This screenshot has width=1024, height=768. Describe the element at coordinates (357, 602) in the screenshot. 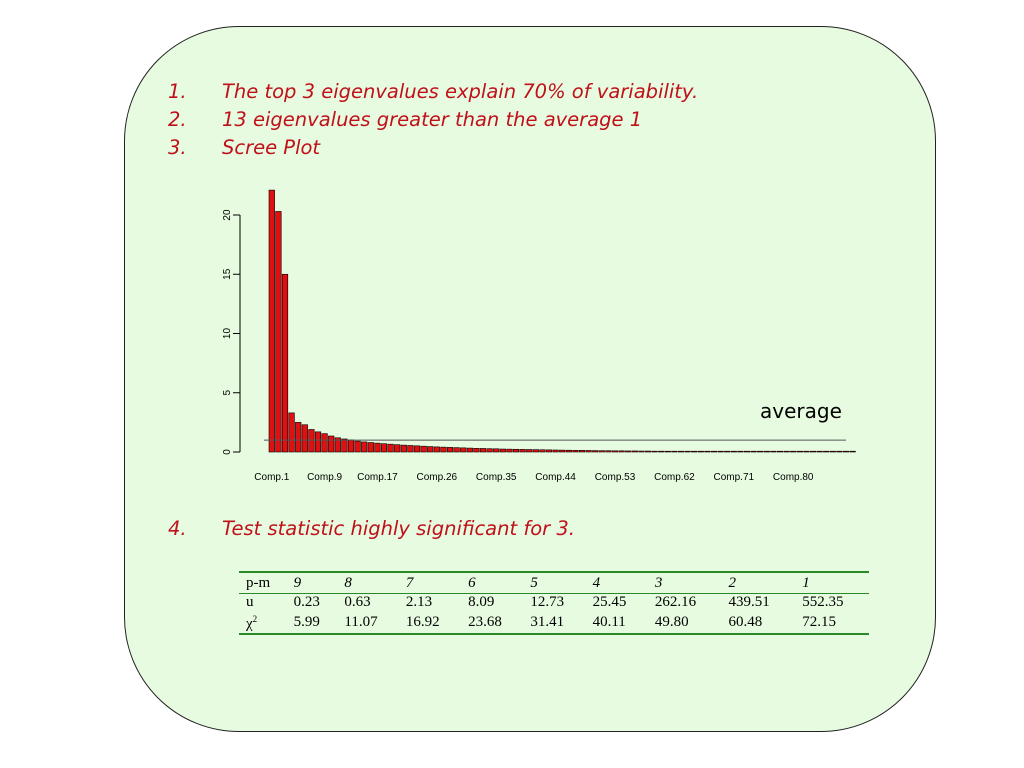

I see `table-cell: 0.63` at that location.